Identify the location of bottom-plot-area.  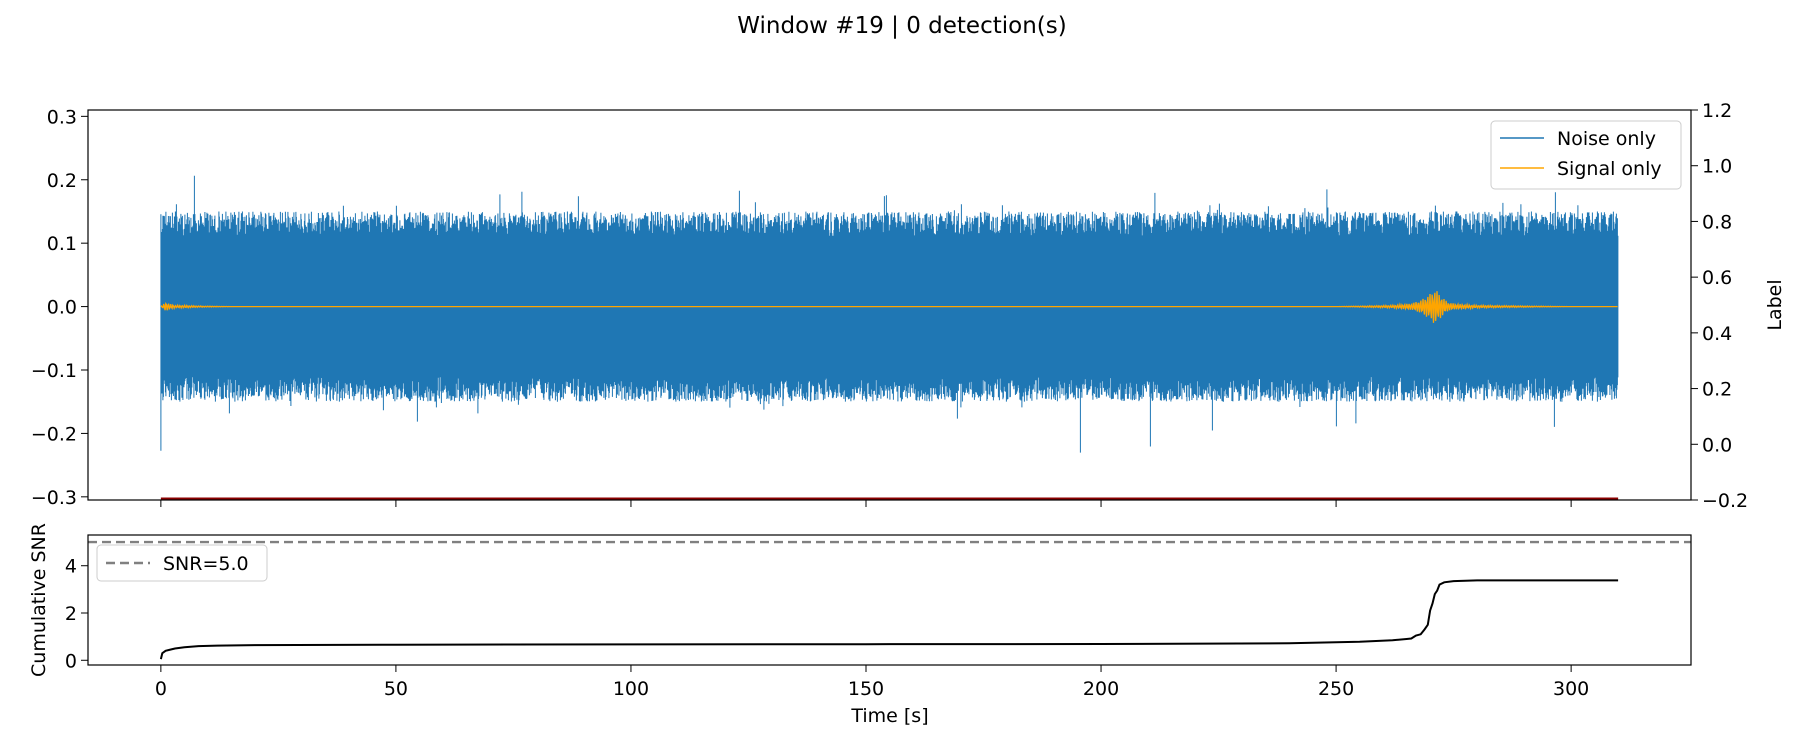
(889, 600).